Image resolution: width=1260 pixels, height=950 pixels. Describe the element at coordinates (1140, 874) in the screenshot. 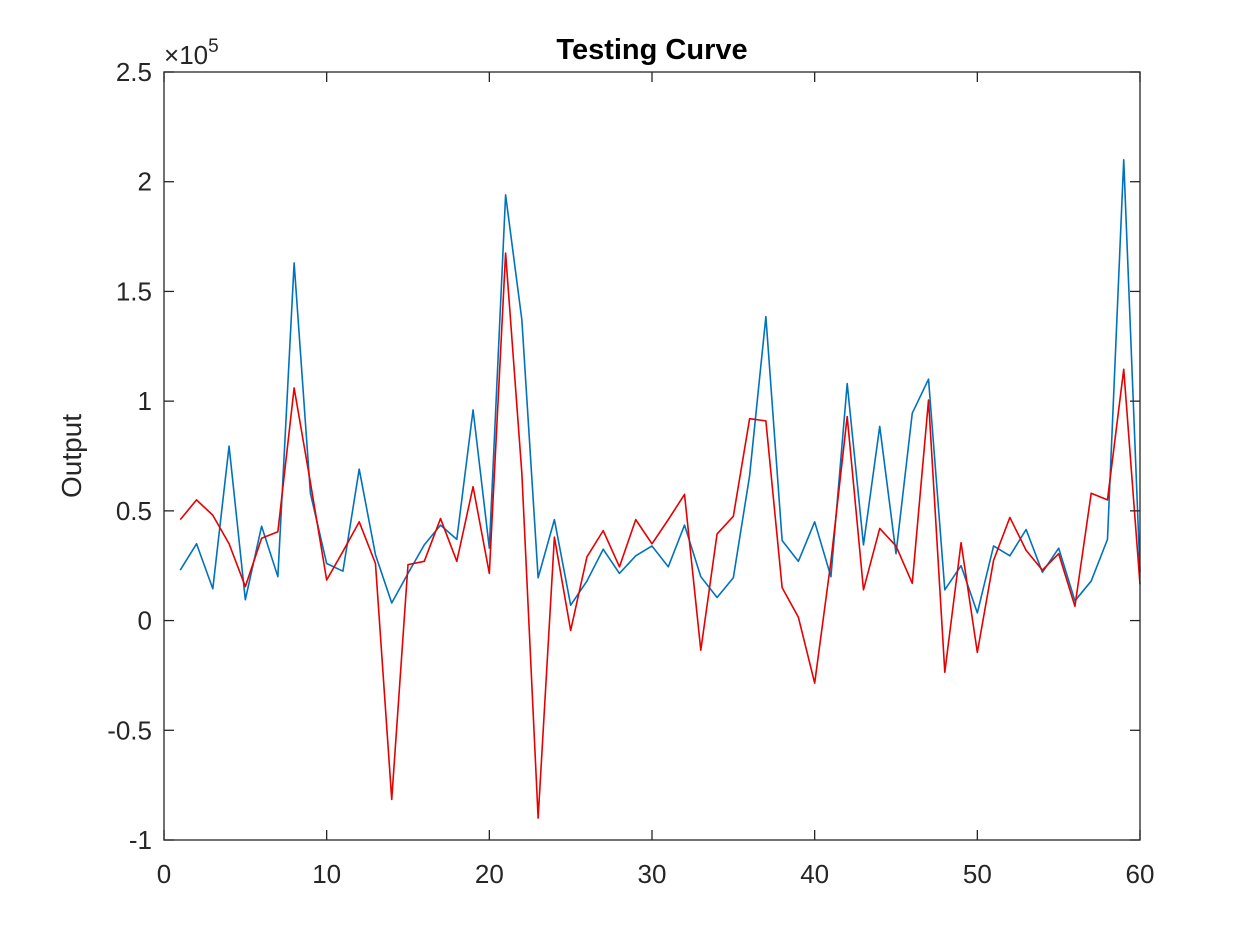

I see `x-tick-label: 60` at that location.